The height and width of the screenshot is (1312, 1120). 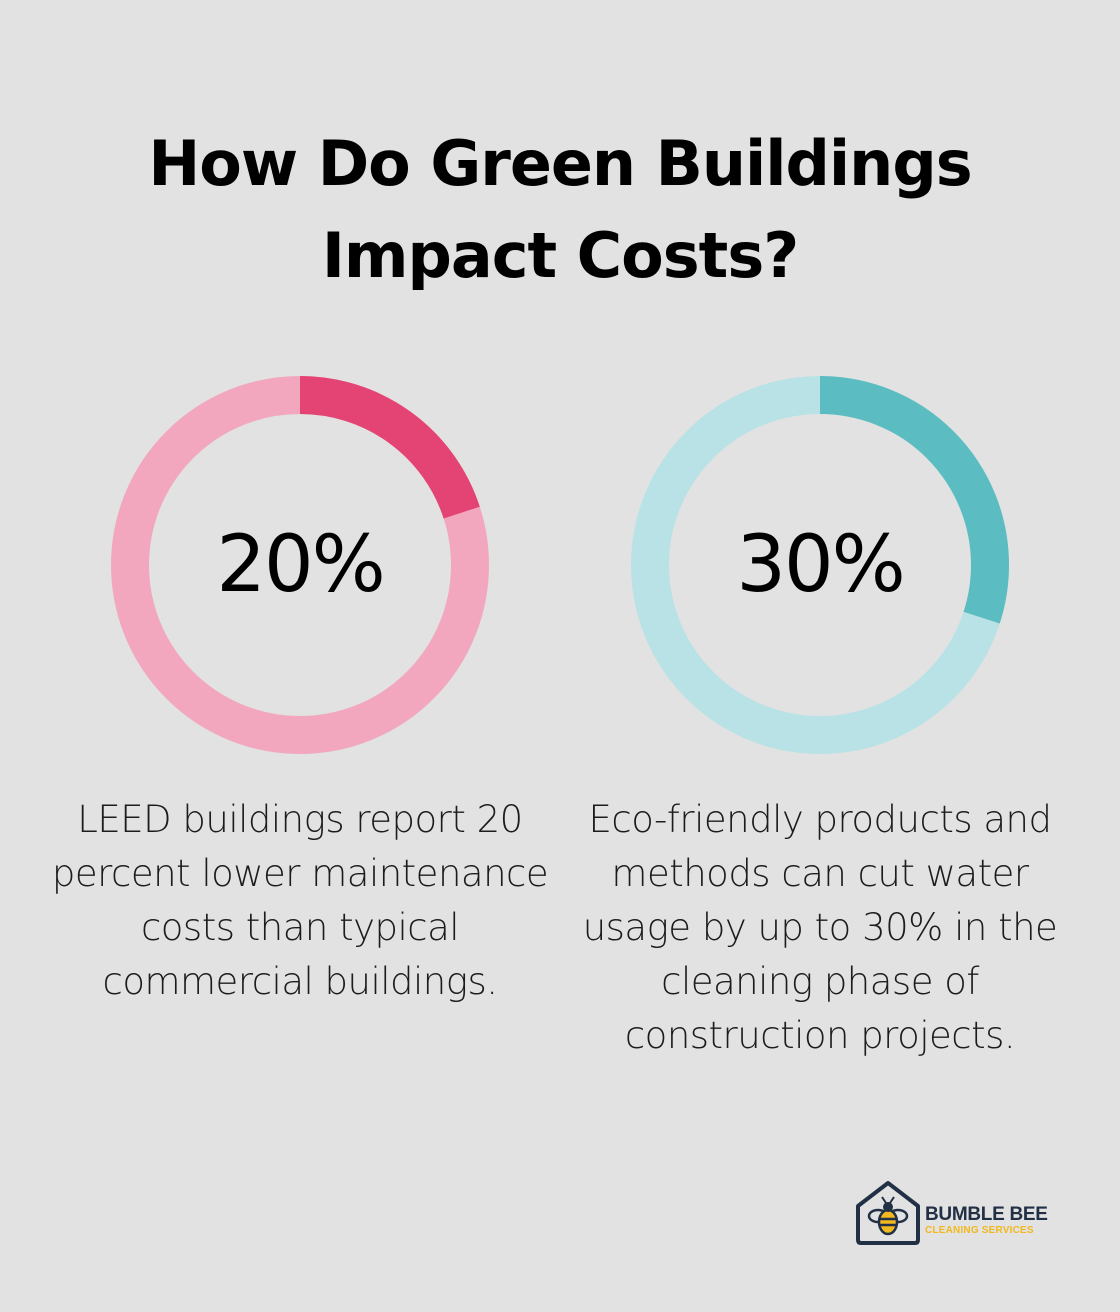 I want to click on page-title: How Do Green Buildings Impact Costs?, so click(x=560, y=210).